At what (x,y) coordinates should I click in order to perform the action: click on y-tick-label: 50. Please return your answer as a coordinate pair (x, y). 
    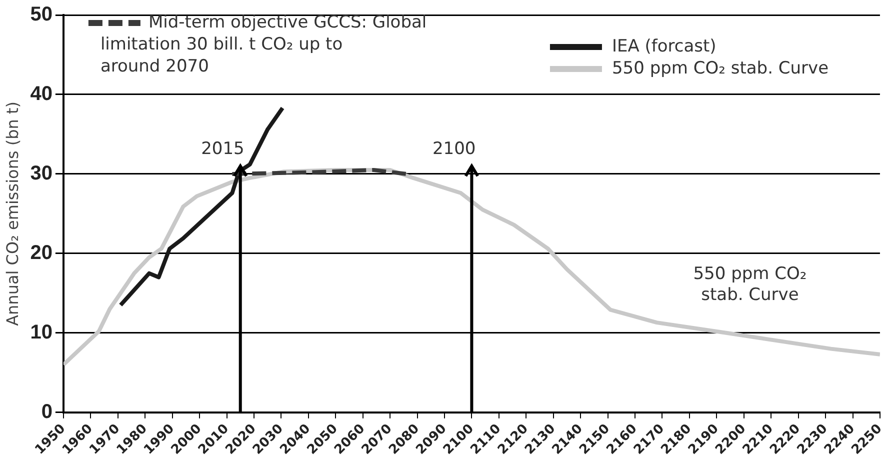
    Looking at the image, I should click on (41, 15).